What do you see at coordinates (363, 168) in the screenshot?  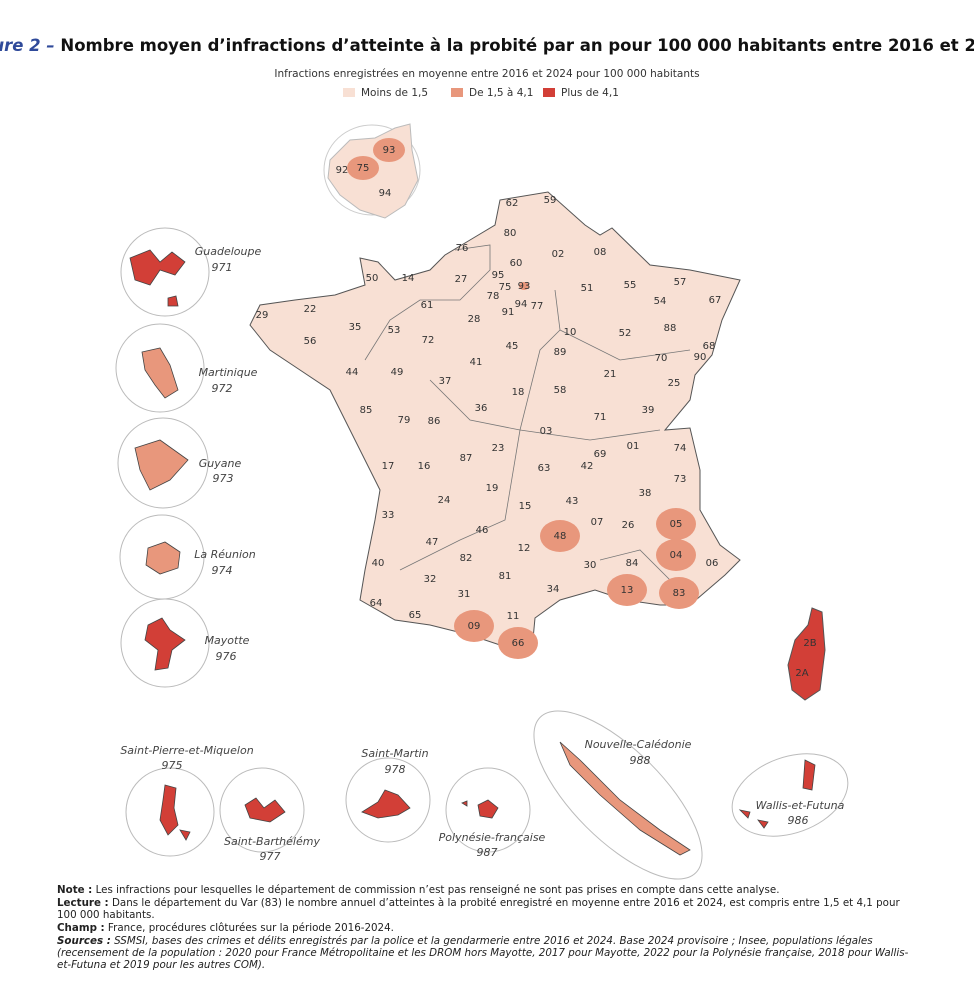 I see `inset-area` at bounding box center [363, 168].